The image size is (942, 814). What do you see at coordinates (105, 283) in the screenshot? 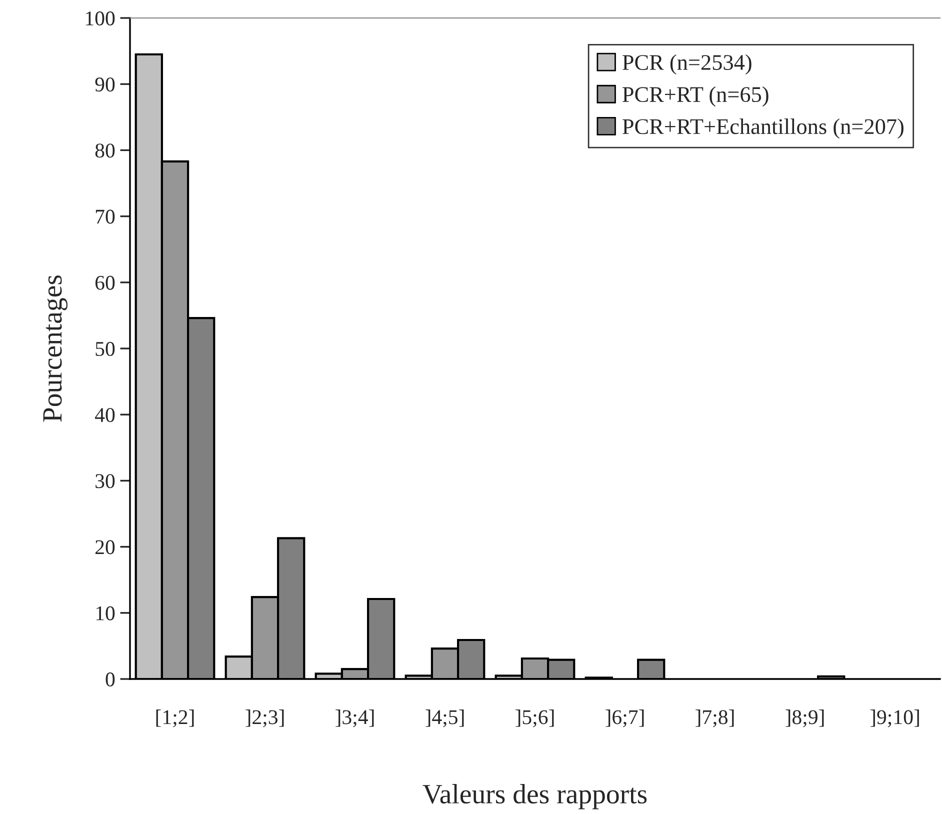
I see `y-tick-label: 60` at bounding box center [105, 283].